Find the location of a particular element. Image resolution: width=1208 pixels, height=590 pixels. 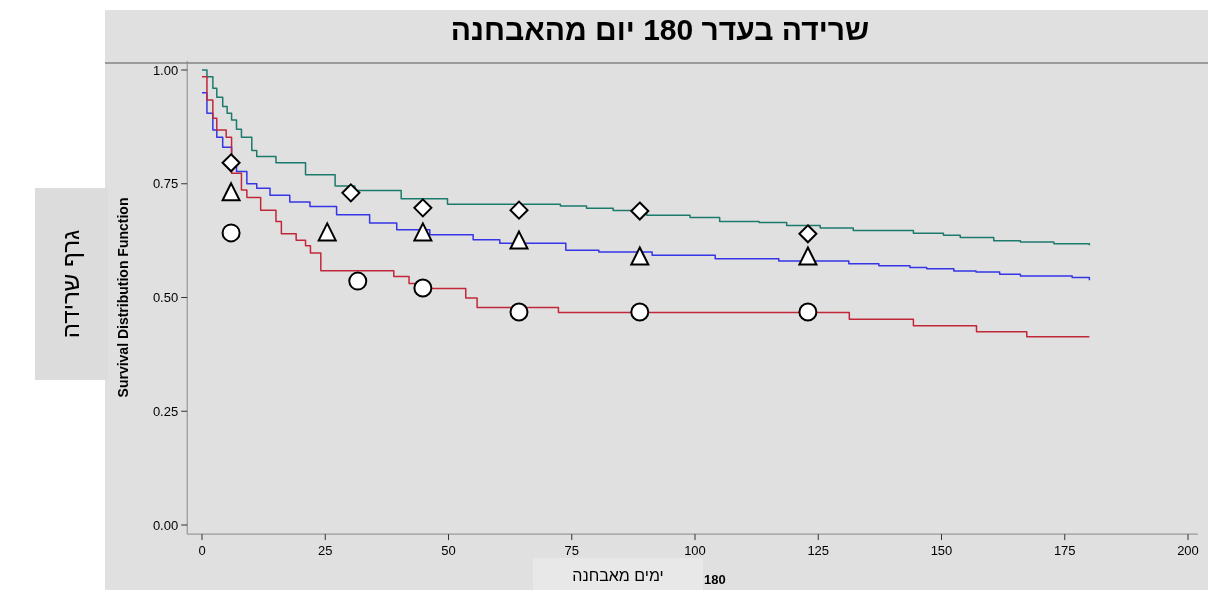

xtick: 175 is located at coordinates (1064, 551).